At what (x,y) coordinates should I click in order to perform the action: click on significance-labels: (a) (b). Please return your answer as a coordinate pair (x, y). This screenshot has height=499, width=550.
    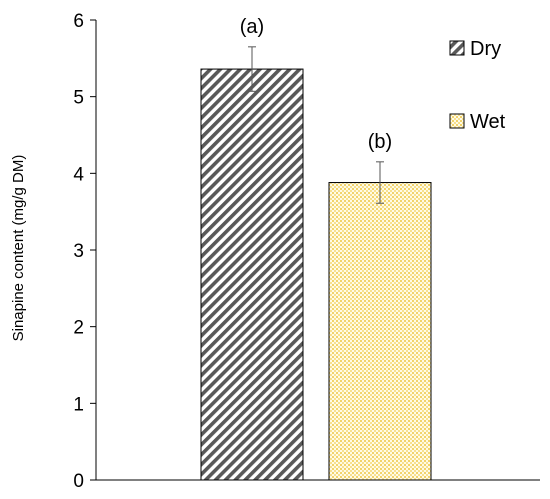
    Looking at the image, I should click on (316, 84).